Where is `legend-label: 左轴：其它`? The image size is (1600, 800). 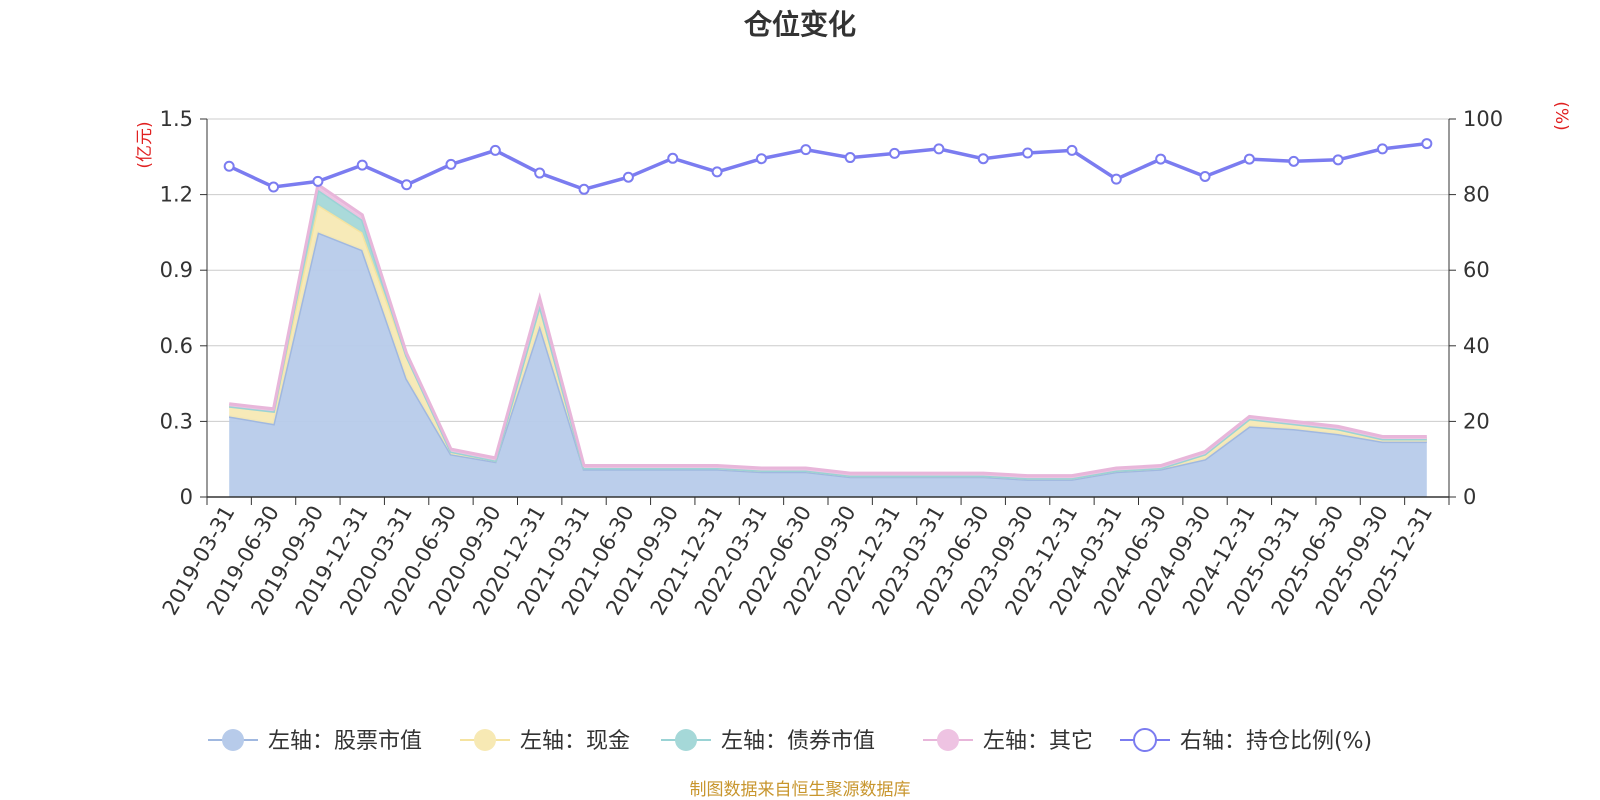 legend-label: 左轴：其它 is located at coordinates (1038, 741).